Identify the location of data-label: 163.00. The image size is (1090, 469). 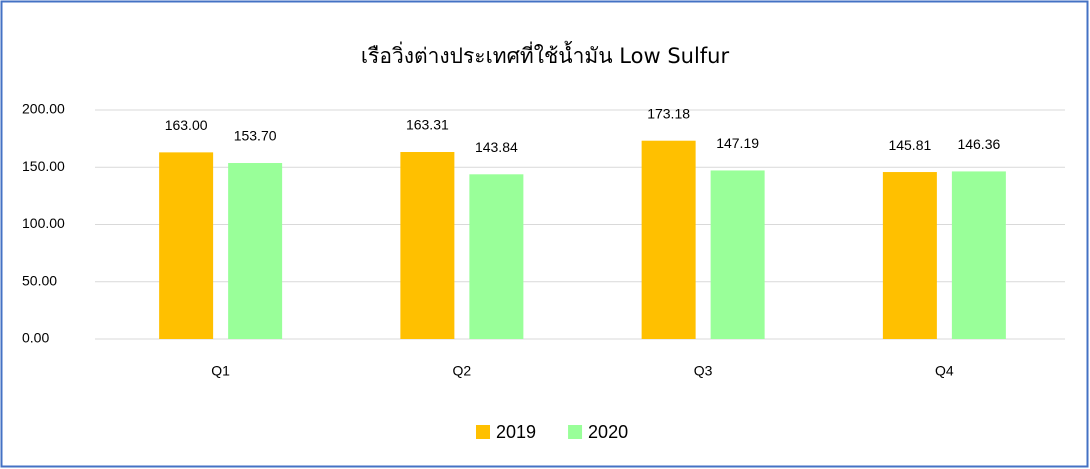
(186, 125).